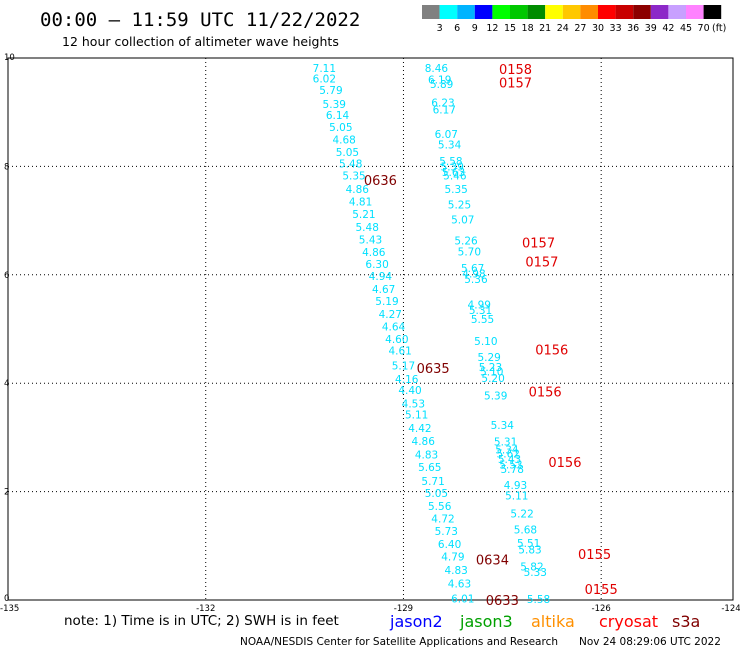 Image resolution: width=740 pixels, height=650 pixels. I want to click on wave-height-label: 4.68, so click(343, 140).